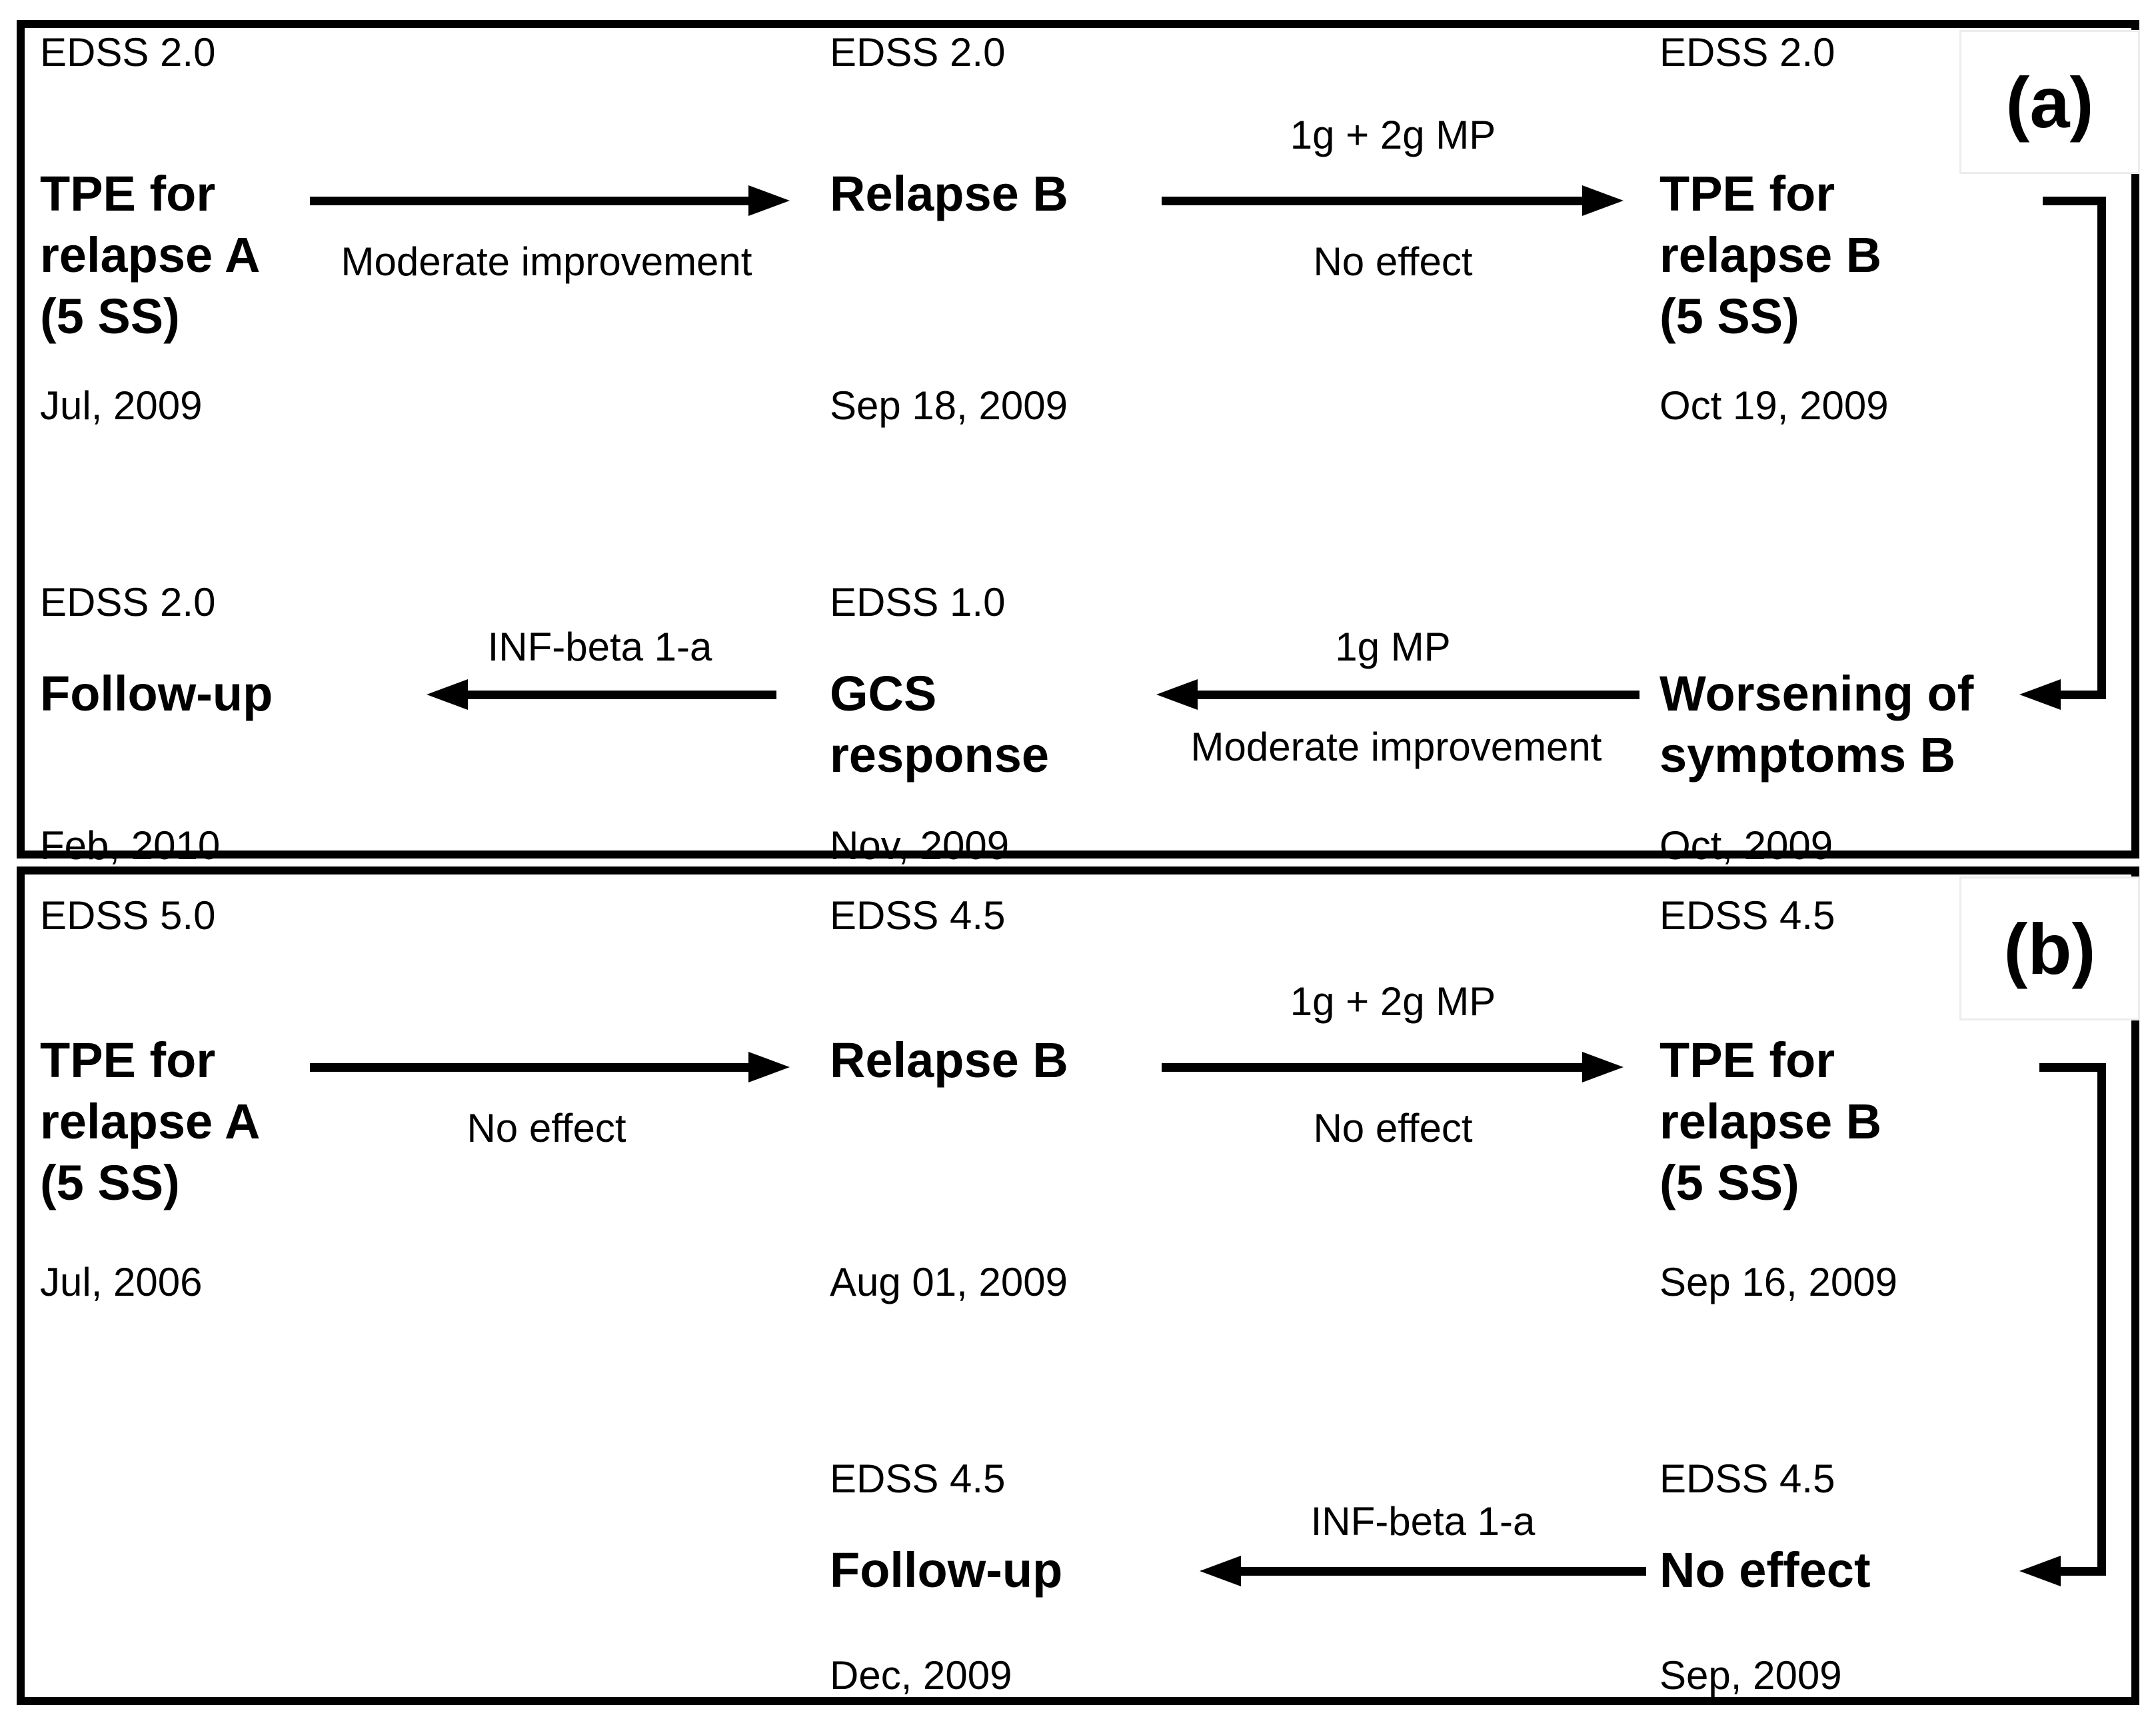 This screenshot has width=2156, height=1723. Describe the element at coordinates (1746, 845) in the screenshot. I see `event-date: Oct, 2009` at that location.